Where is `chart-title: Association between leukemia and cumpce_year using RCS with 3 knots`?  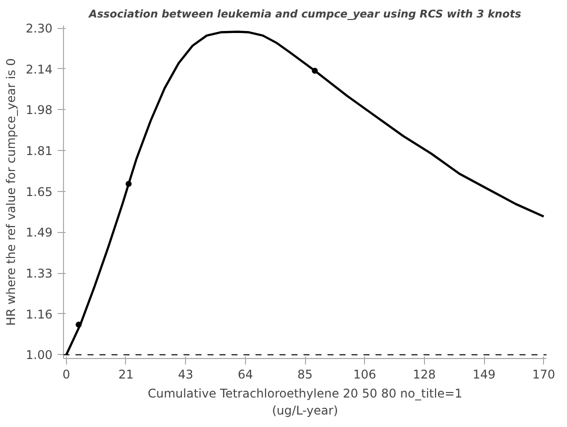
chart-title: Association between leukemia and cumpce_year using RCS with 3 knots is located at coordinates (305, 14).